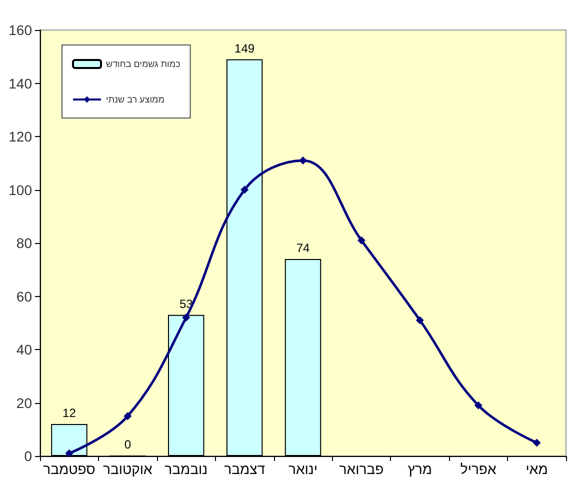 The width and height of the screenshot is (584, 481). Describe the element at coordinates (245, 469) in the screenshot. I see `x-tick-label: דצמבר` at that location.